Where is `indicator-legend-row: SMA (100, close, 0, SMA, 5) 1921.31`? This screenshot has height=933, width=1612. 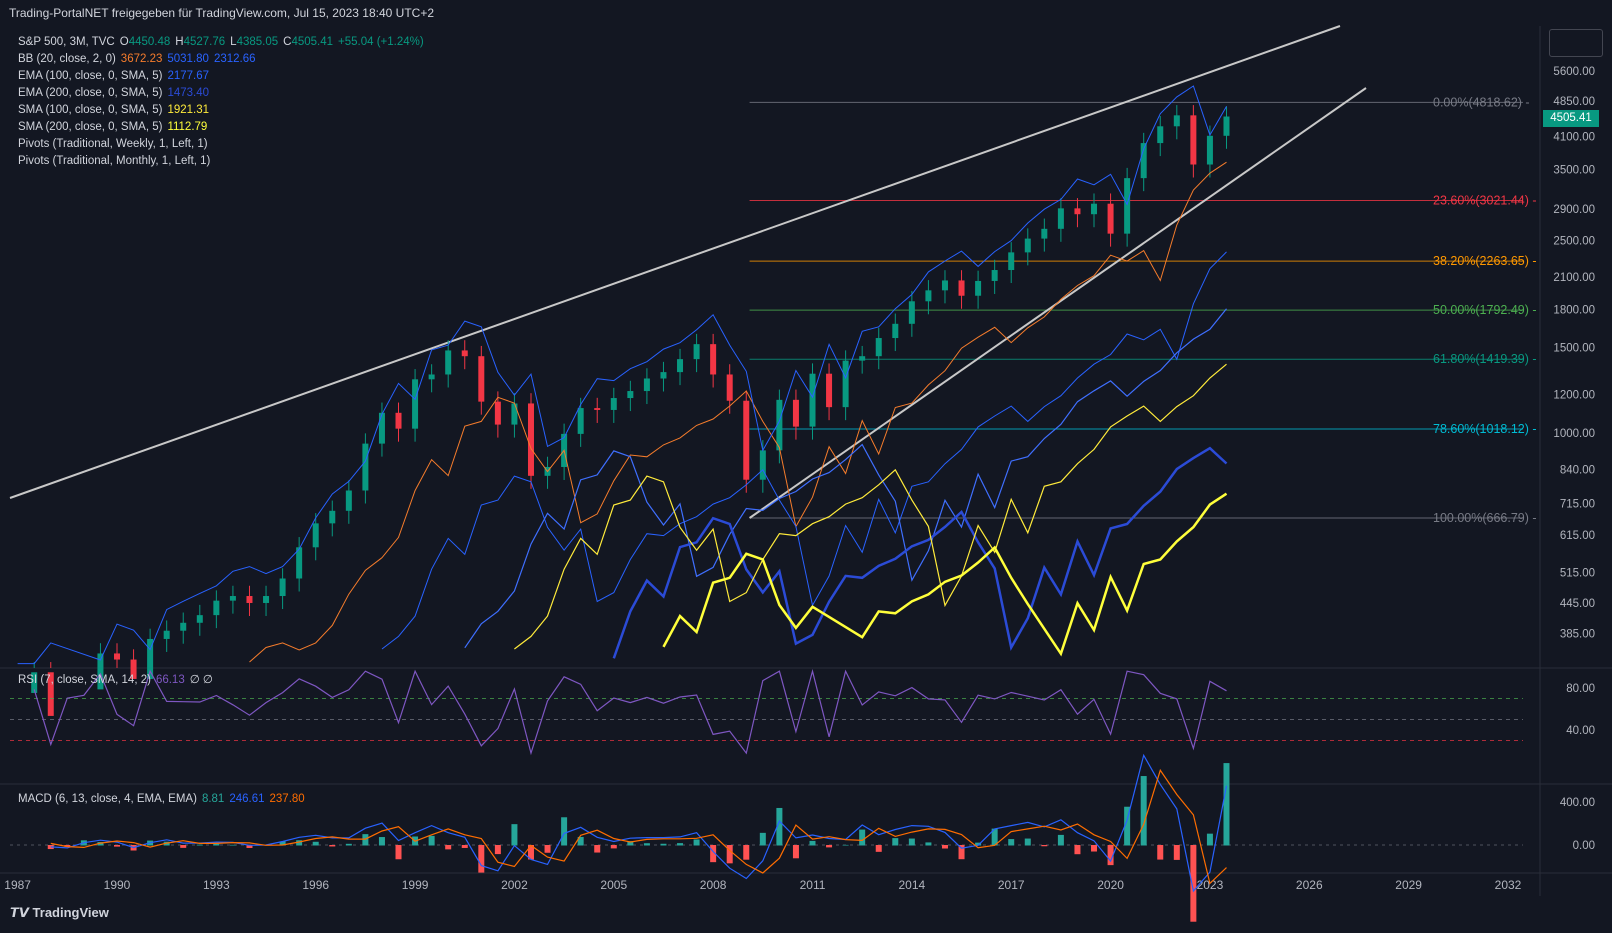
indicator-legend-row: SMA (100, close, 0, SMA, 5) 1921.31 is located at coordinates (116, 110).